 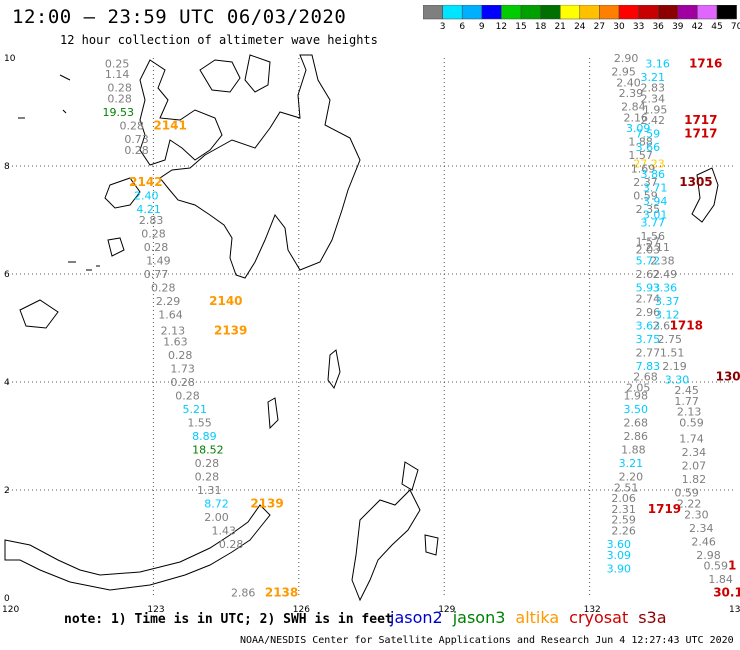 What do you see at coordinates (658, 27) in the screenshot?
I see `colorbar-label: 36` at bounding box center [658, 27].